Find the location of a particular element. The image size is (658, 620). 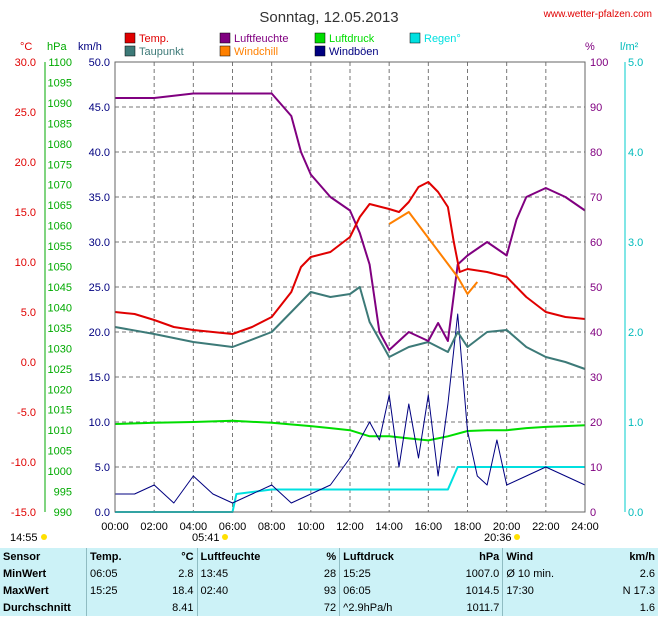

series-line-windchill is located at coordinates (433, 253).